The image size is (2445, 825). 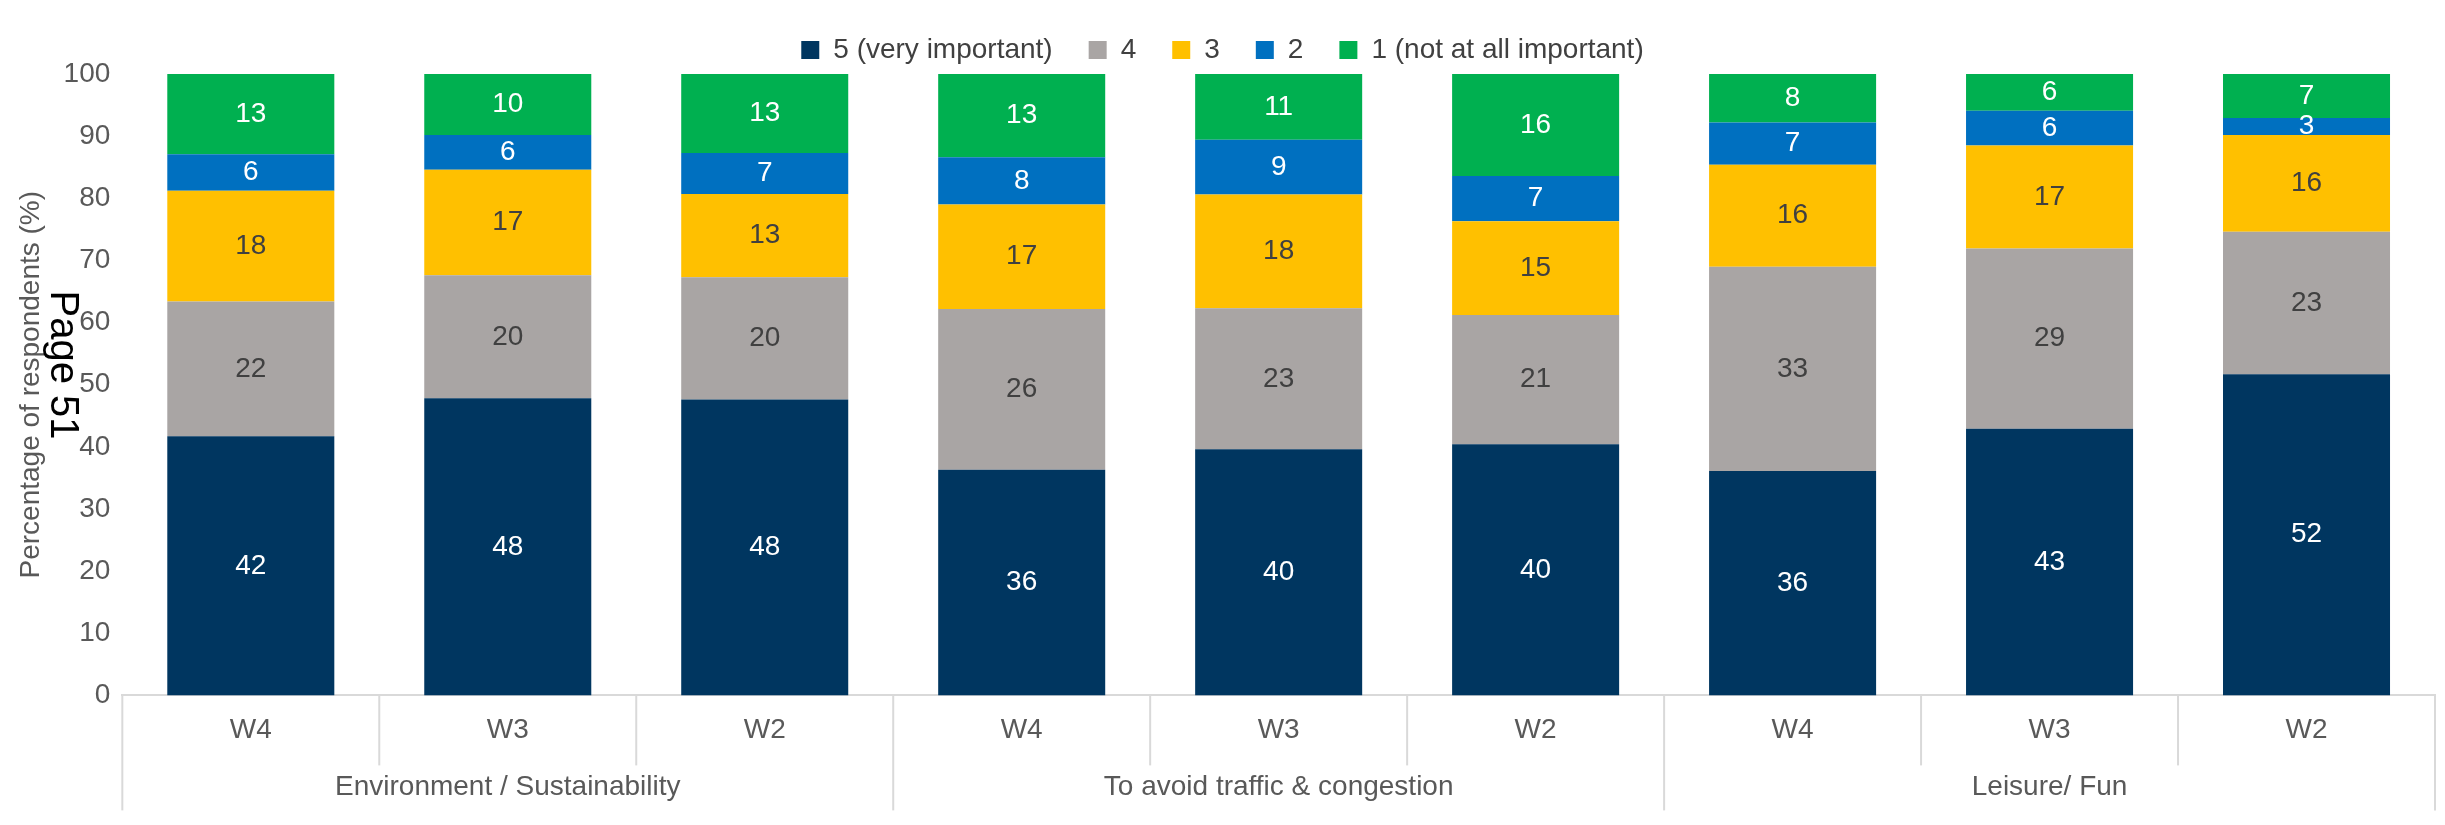 I want to click on y-tick-label: 30, so click(x=95, y=507).